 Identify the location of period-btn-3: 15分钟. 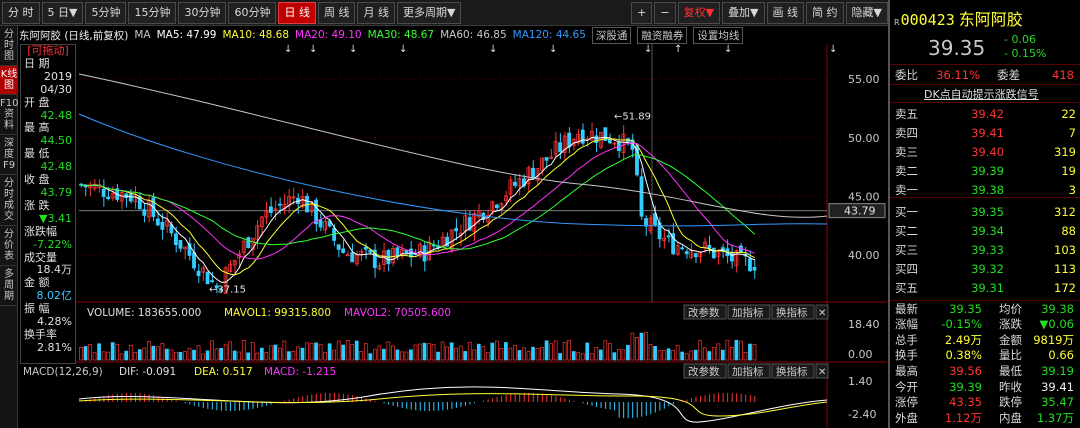
(152, 12).